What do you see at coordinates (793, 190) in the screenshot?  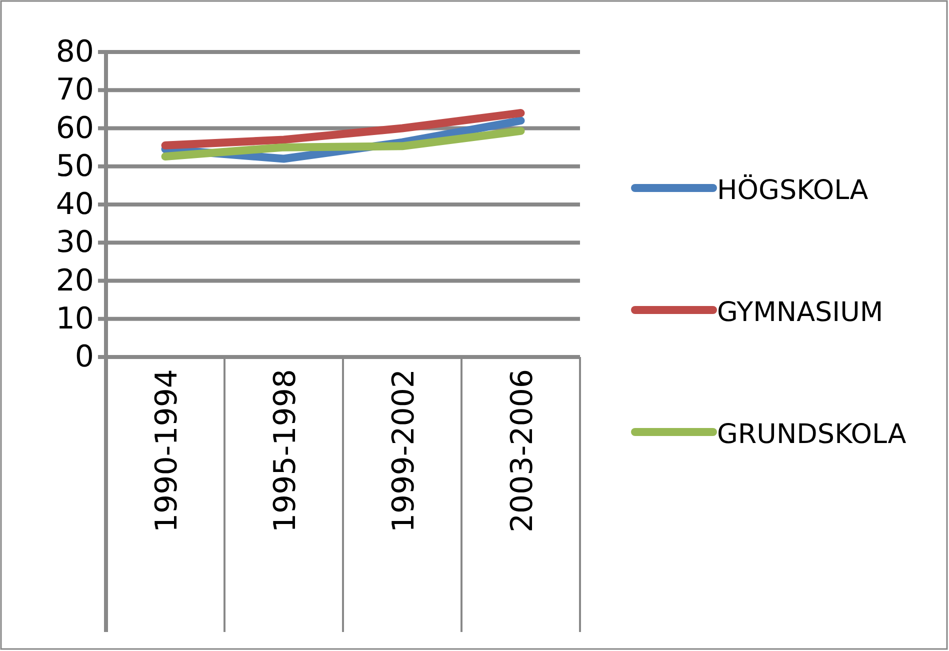 I see `legend-label: HÖGSKOLA` at bounding box center [793, 190].